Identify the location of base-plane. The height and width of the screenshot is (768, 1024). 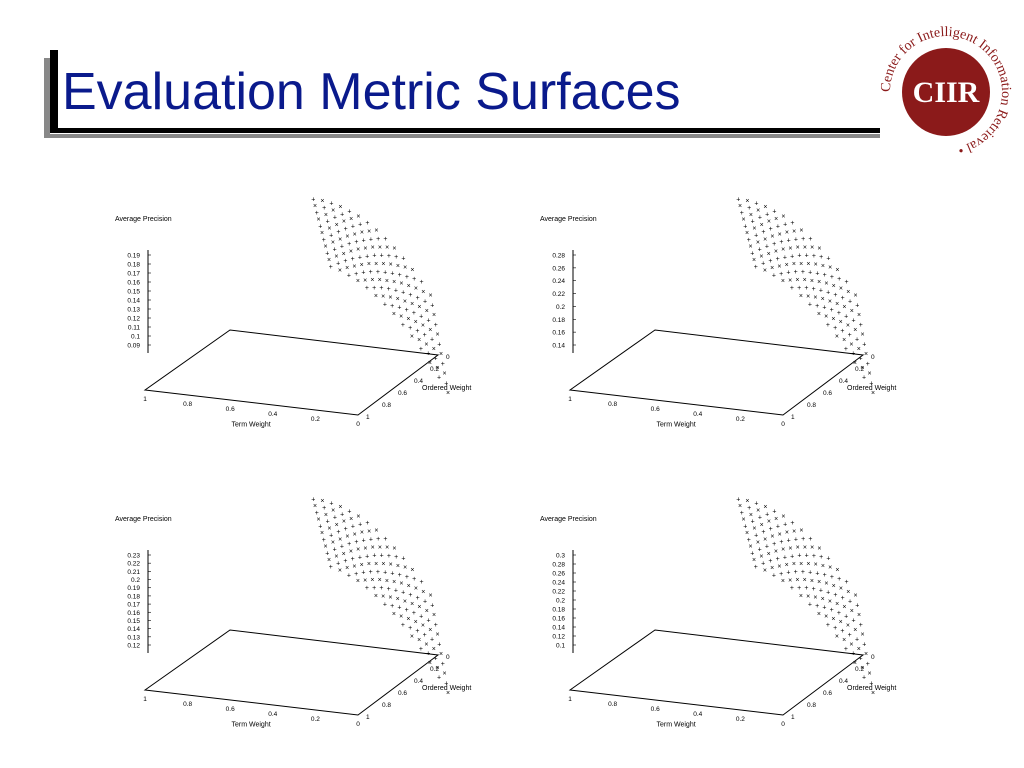
(291, 672).